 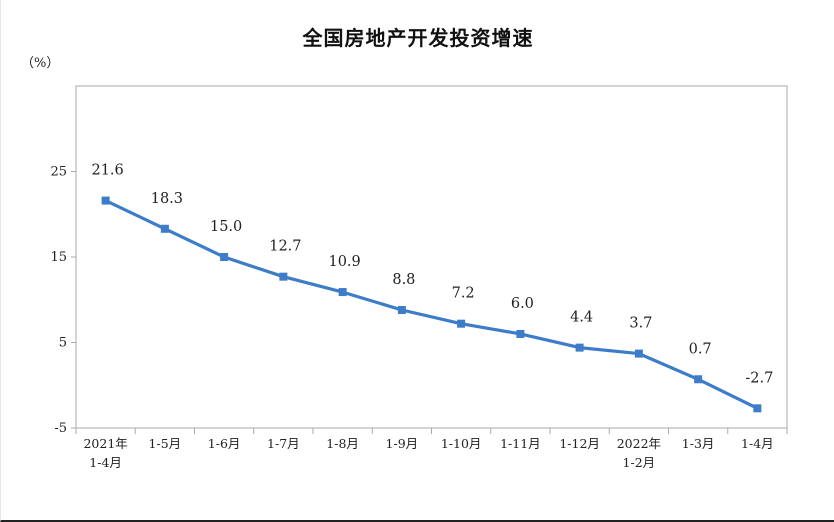 I want to click on y-ticks: 25 15 5 -5, so click(x=63, y=300).